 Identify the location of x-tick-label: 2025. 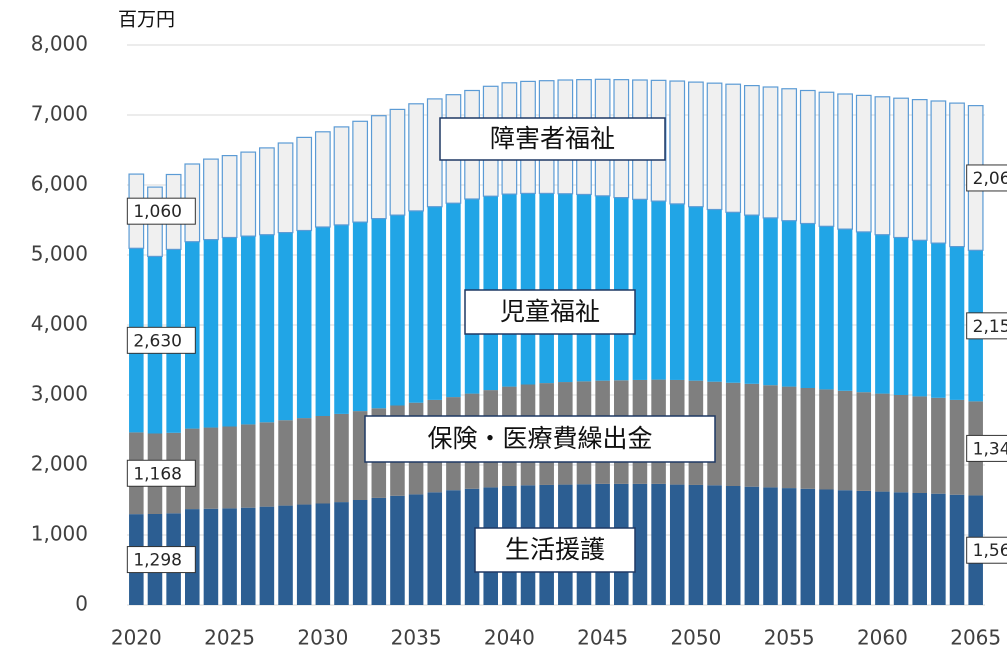
(229, 638).